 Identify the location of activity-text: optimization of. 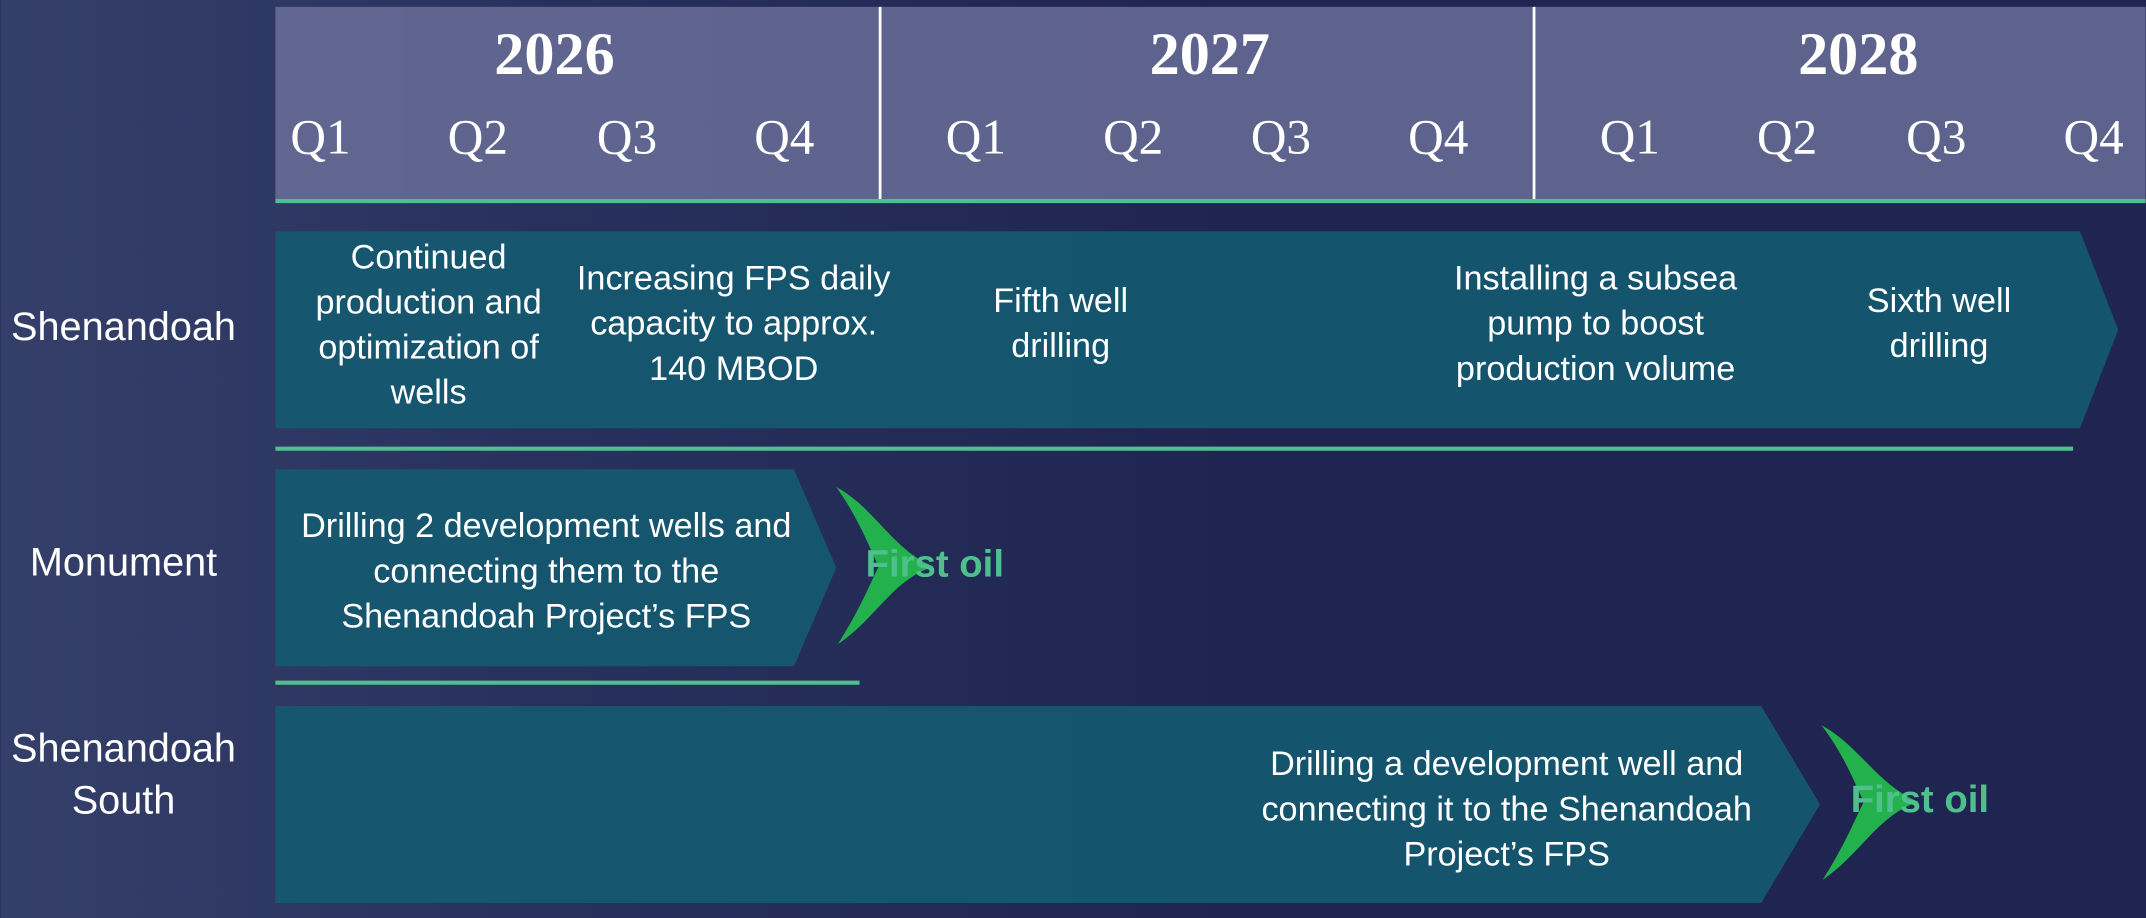
(428, 348).